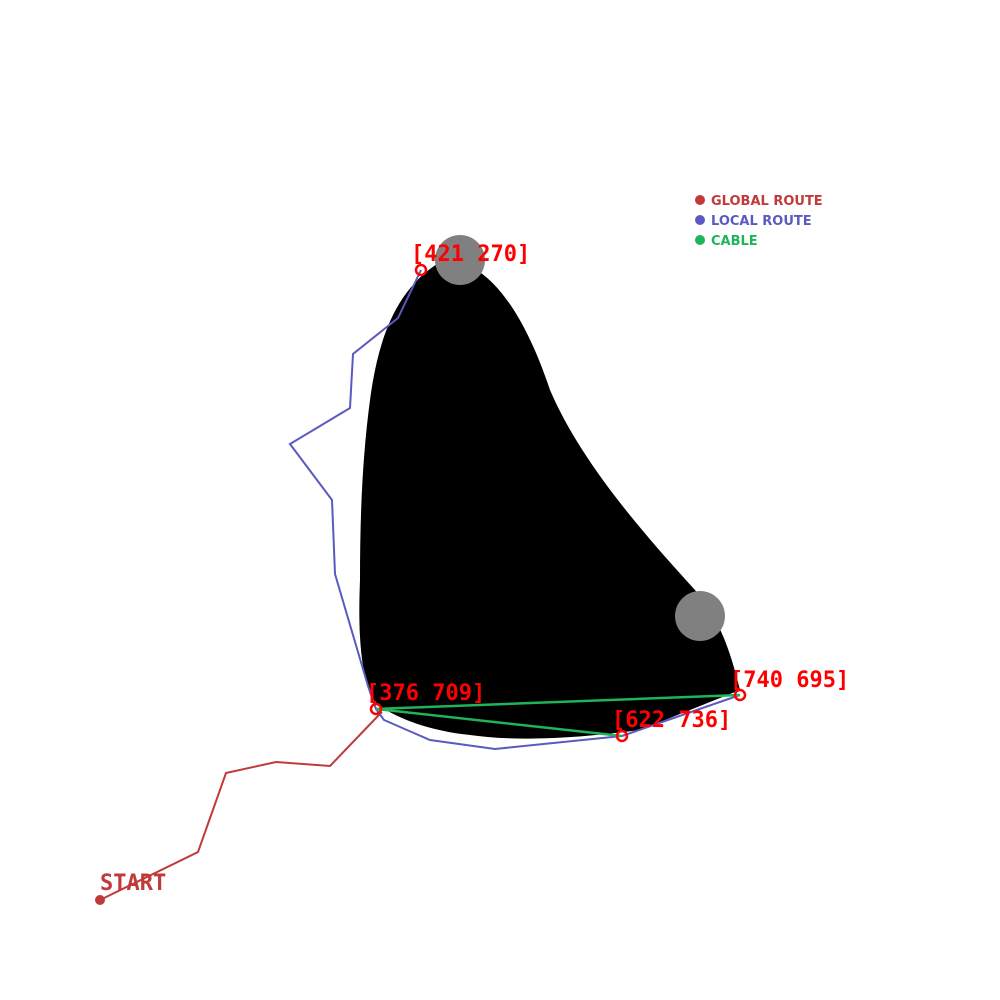 The height and width of the screenshot is (1000, 1000). What do you see at coordinates (700, 220) in the screenshot?
I see `legend-dot-local-route` at bounding box center [700, 220].